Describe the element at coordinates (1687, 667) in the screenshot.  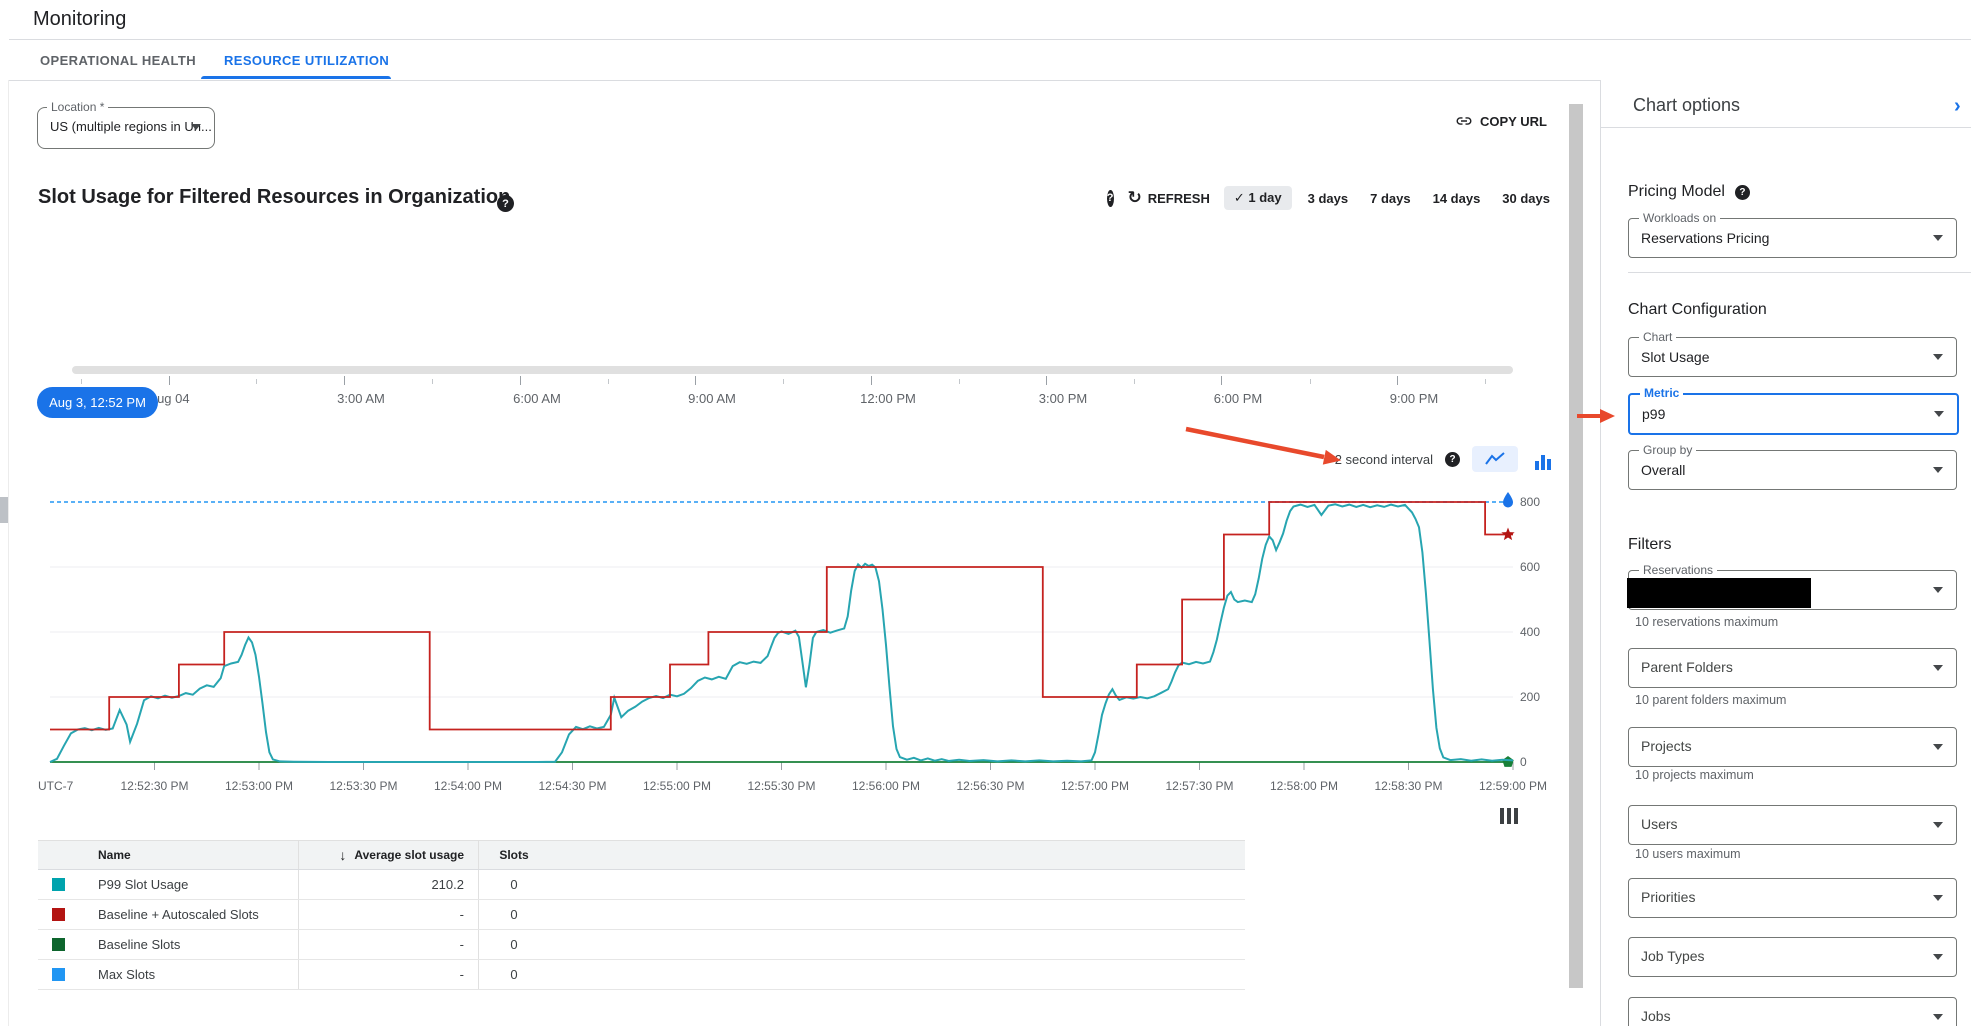
I see `filter-parent-folders-placeholder: Parent Folders` at that location.